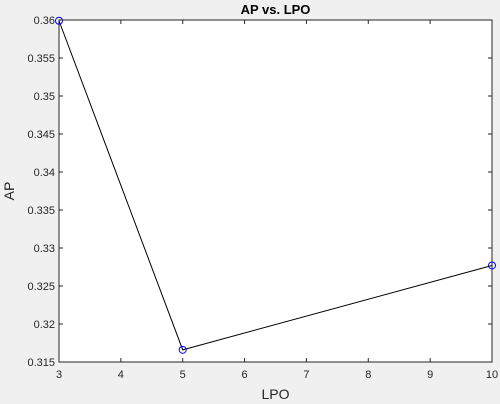 This screenshot has height=404, width=500. I want to click on x-tick-label: 8, so click(368, 375).